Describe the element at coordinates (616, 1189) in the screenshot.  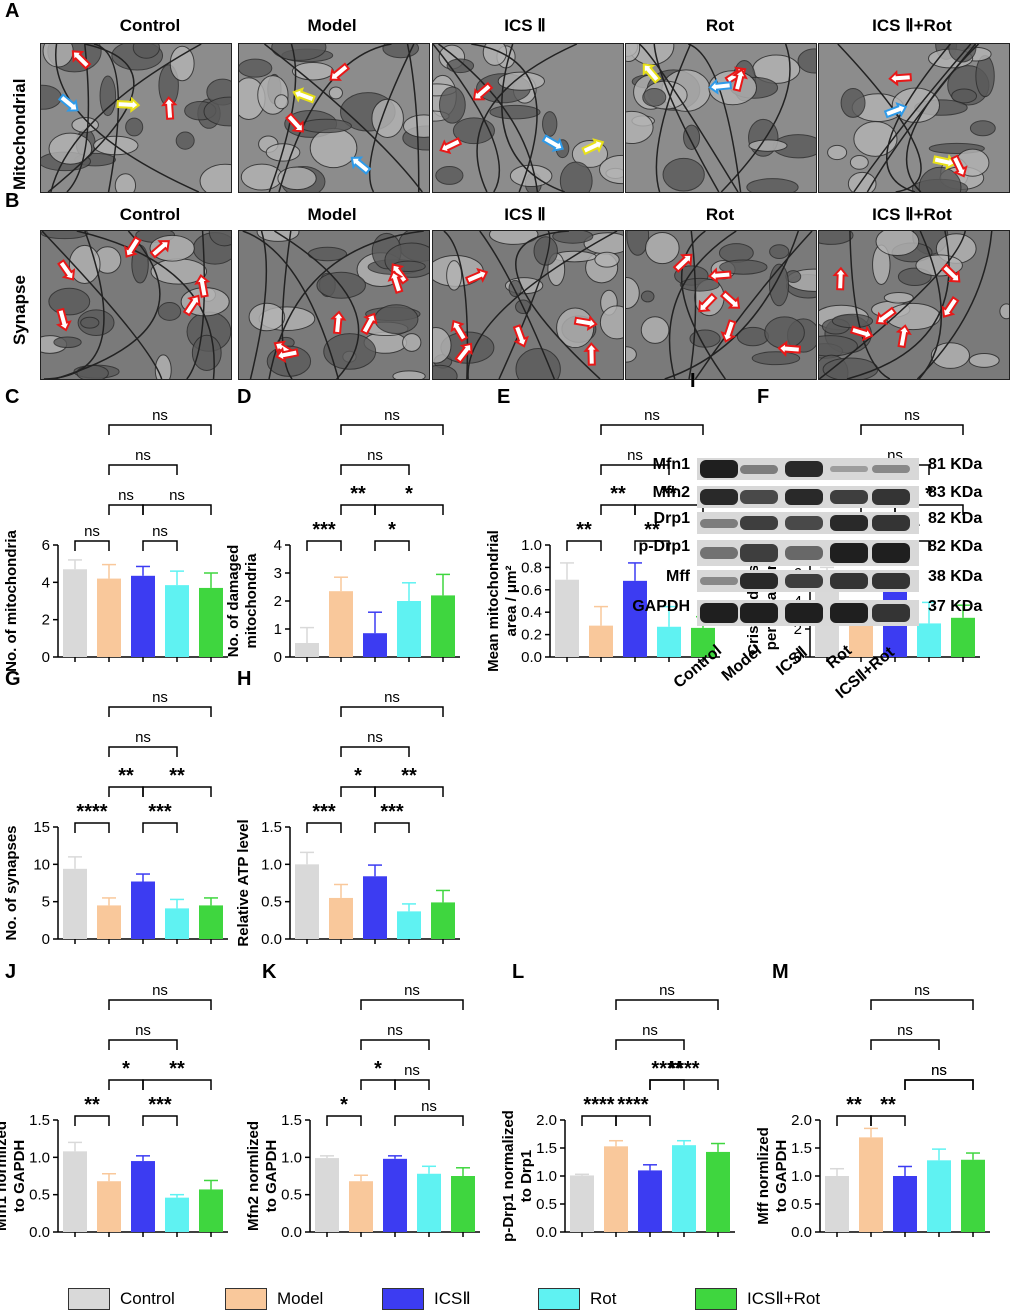
I see `bar-model` at that location.